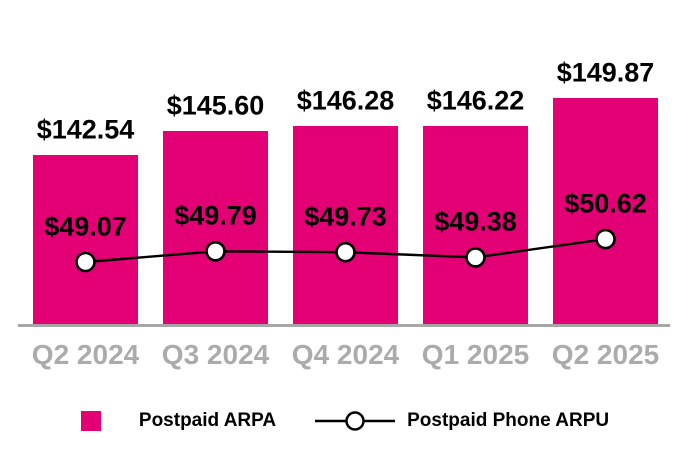 The width and height of the screenshot is (690, 460). Describe the element at coordinates (605, 354) in the screenshot. I see `x-axis-label: Q2 2025` at that location.